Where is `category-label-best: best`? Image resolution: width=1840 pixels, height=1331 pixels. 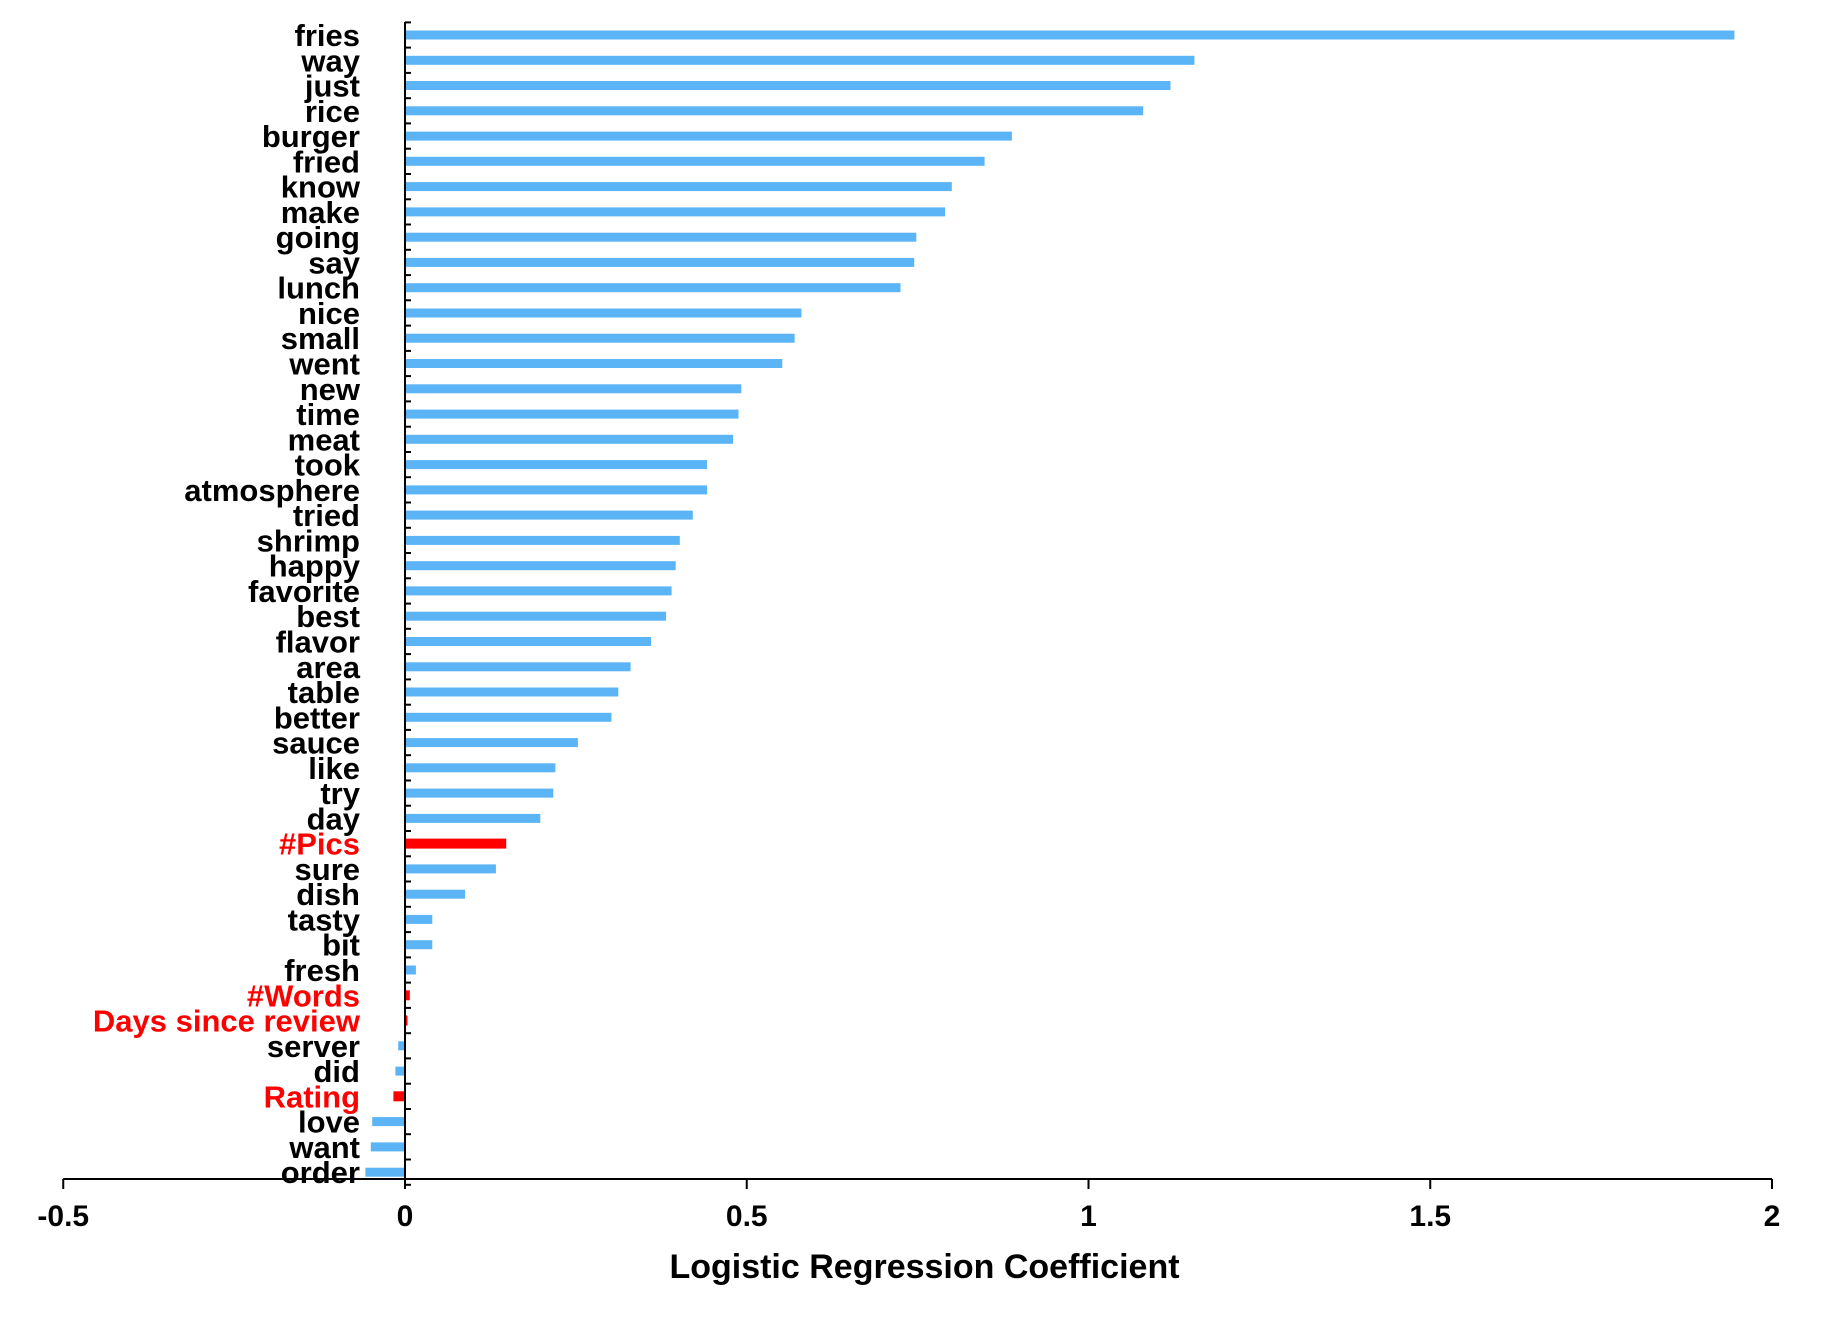 category-label-best: best is located at coordinates (328, 616).